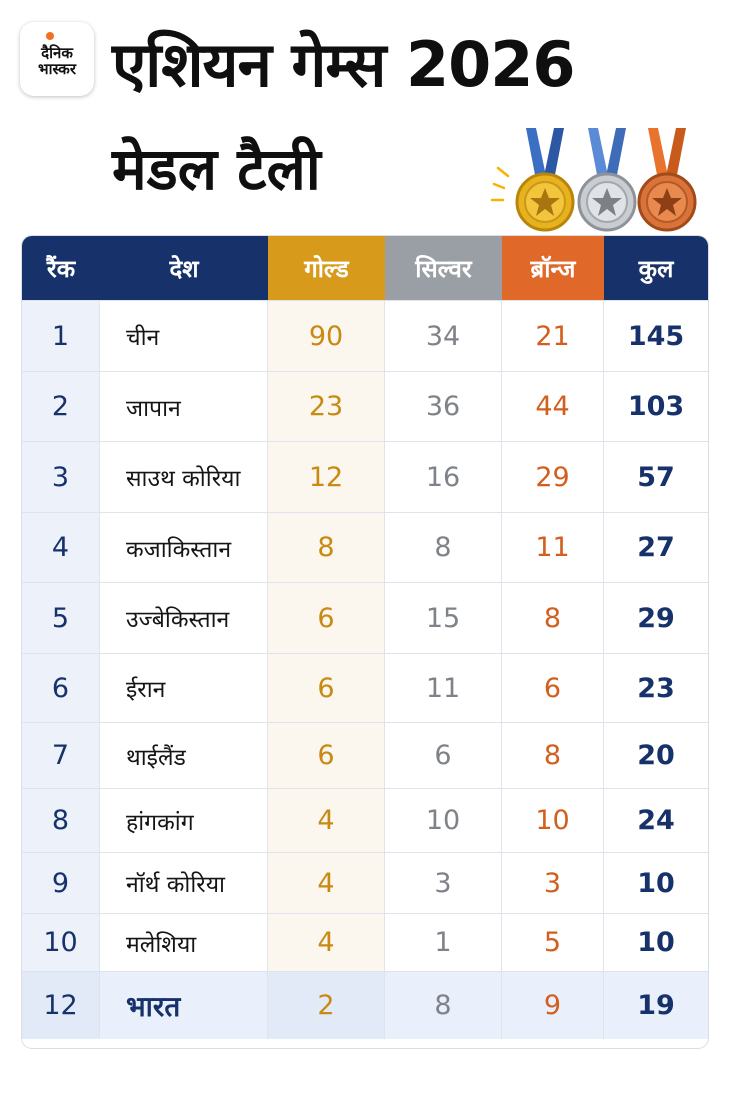 This screenshot has width=730, height=1095. What do you see at coordinates (61, 336) in the screenshot?
I see `rank-cell: 1` at bounding box center [61, 336].